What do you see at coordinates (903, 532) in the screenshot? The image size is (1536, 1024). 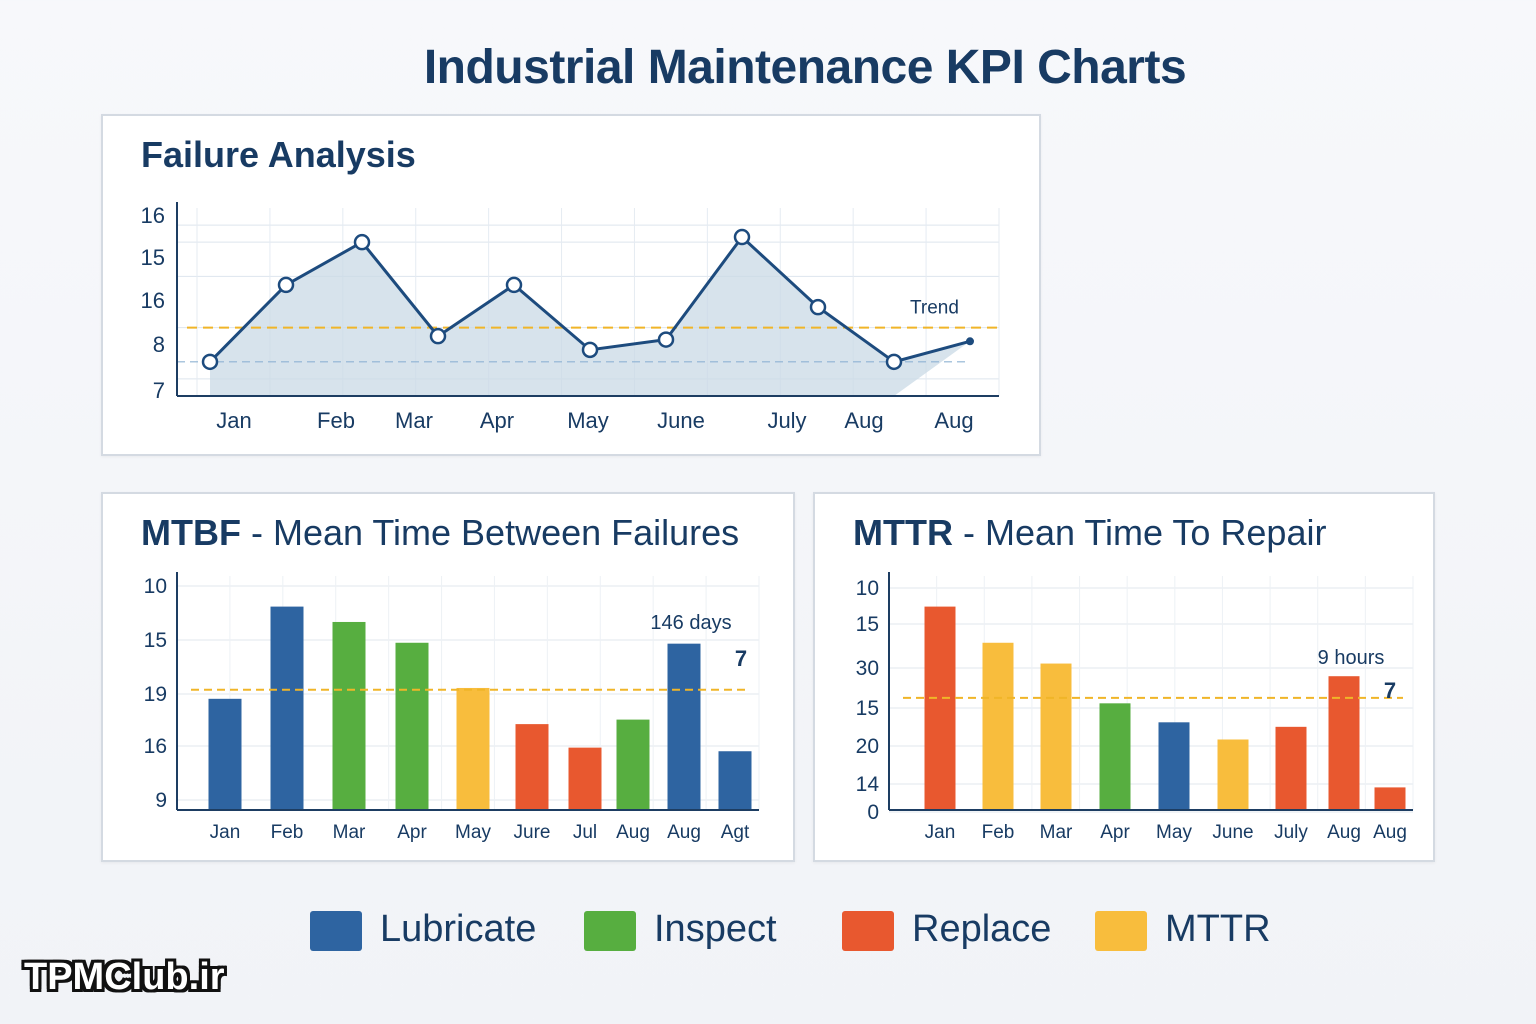 I see `mttr-title-bold: MTTR` at bounding box center [903, 532].